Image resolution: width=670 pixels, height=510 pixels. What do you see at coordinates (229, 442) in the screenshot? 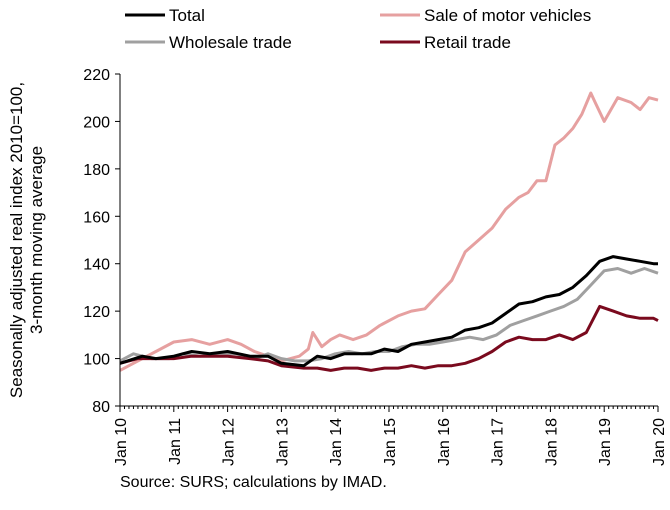
I see `x-tick-label: Jan 12` at bounding box center [229, 442].